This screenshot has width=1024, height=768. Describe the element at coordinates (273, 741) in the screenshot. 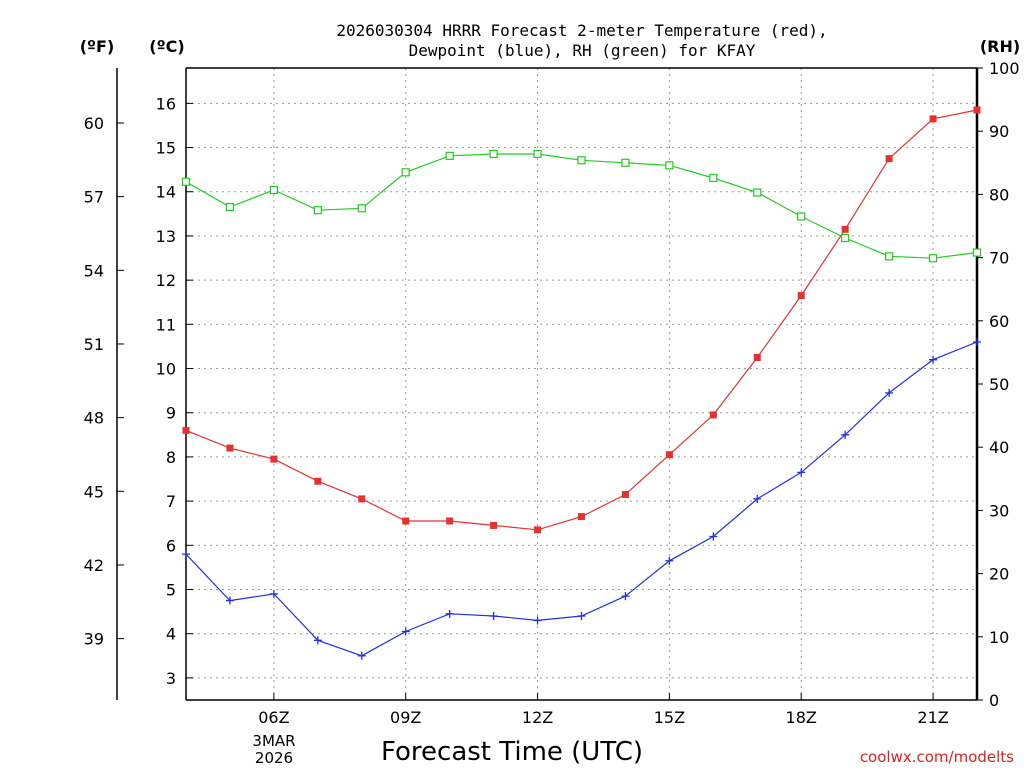

I see `date-day-label: 3MAR` at that location.